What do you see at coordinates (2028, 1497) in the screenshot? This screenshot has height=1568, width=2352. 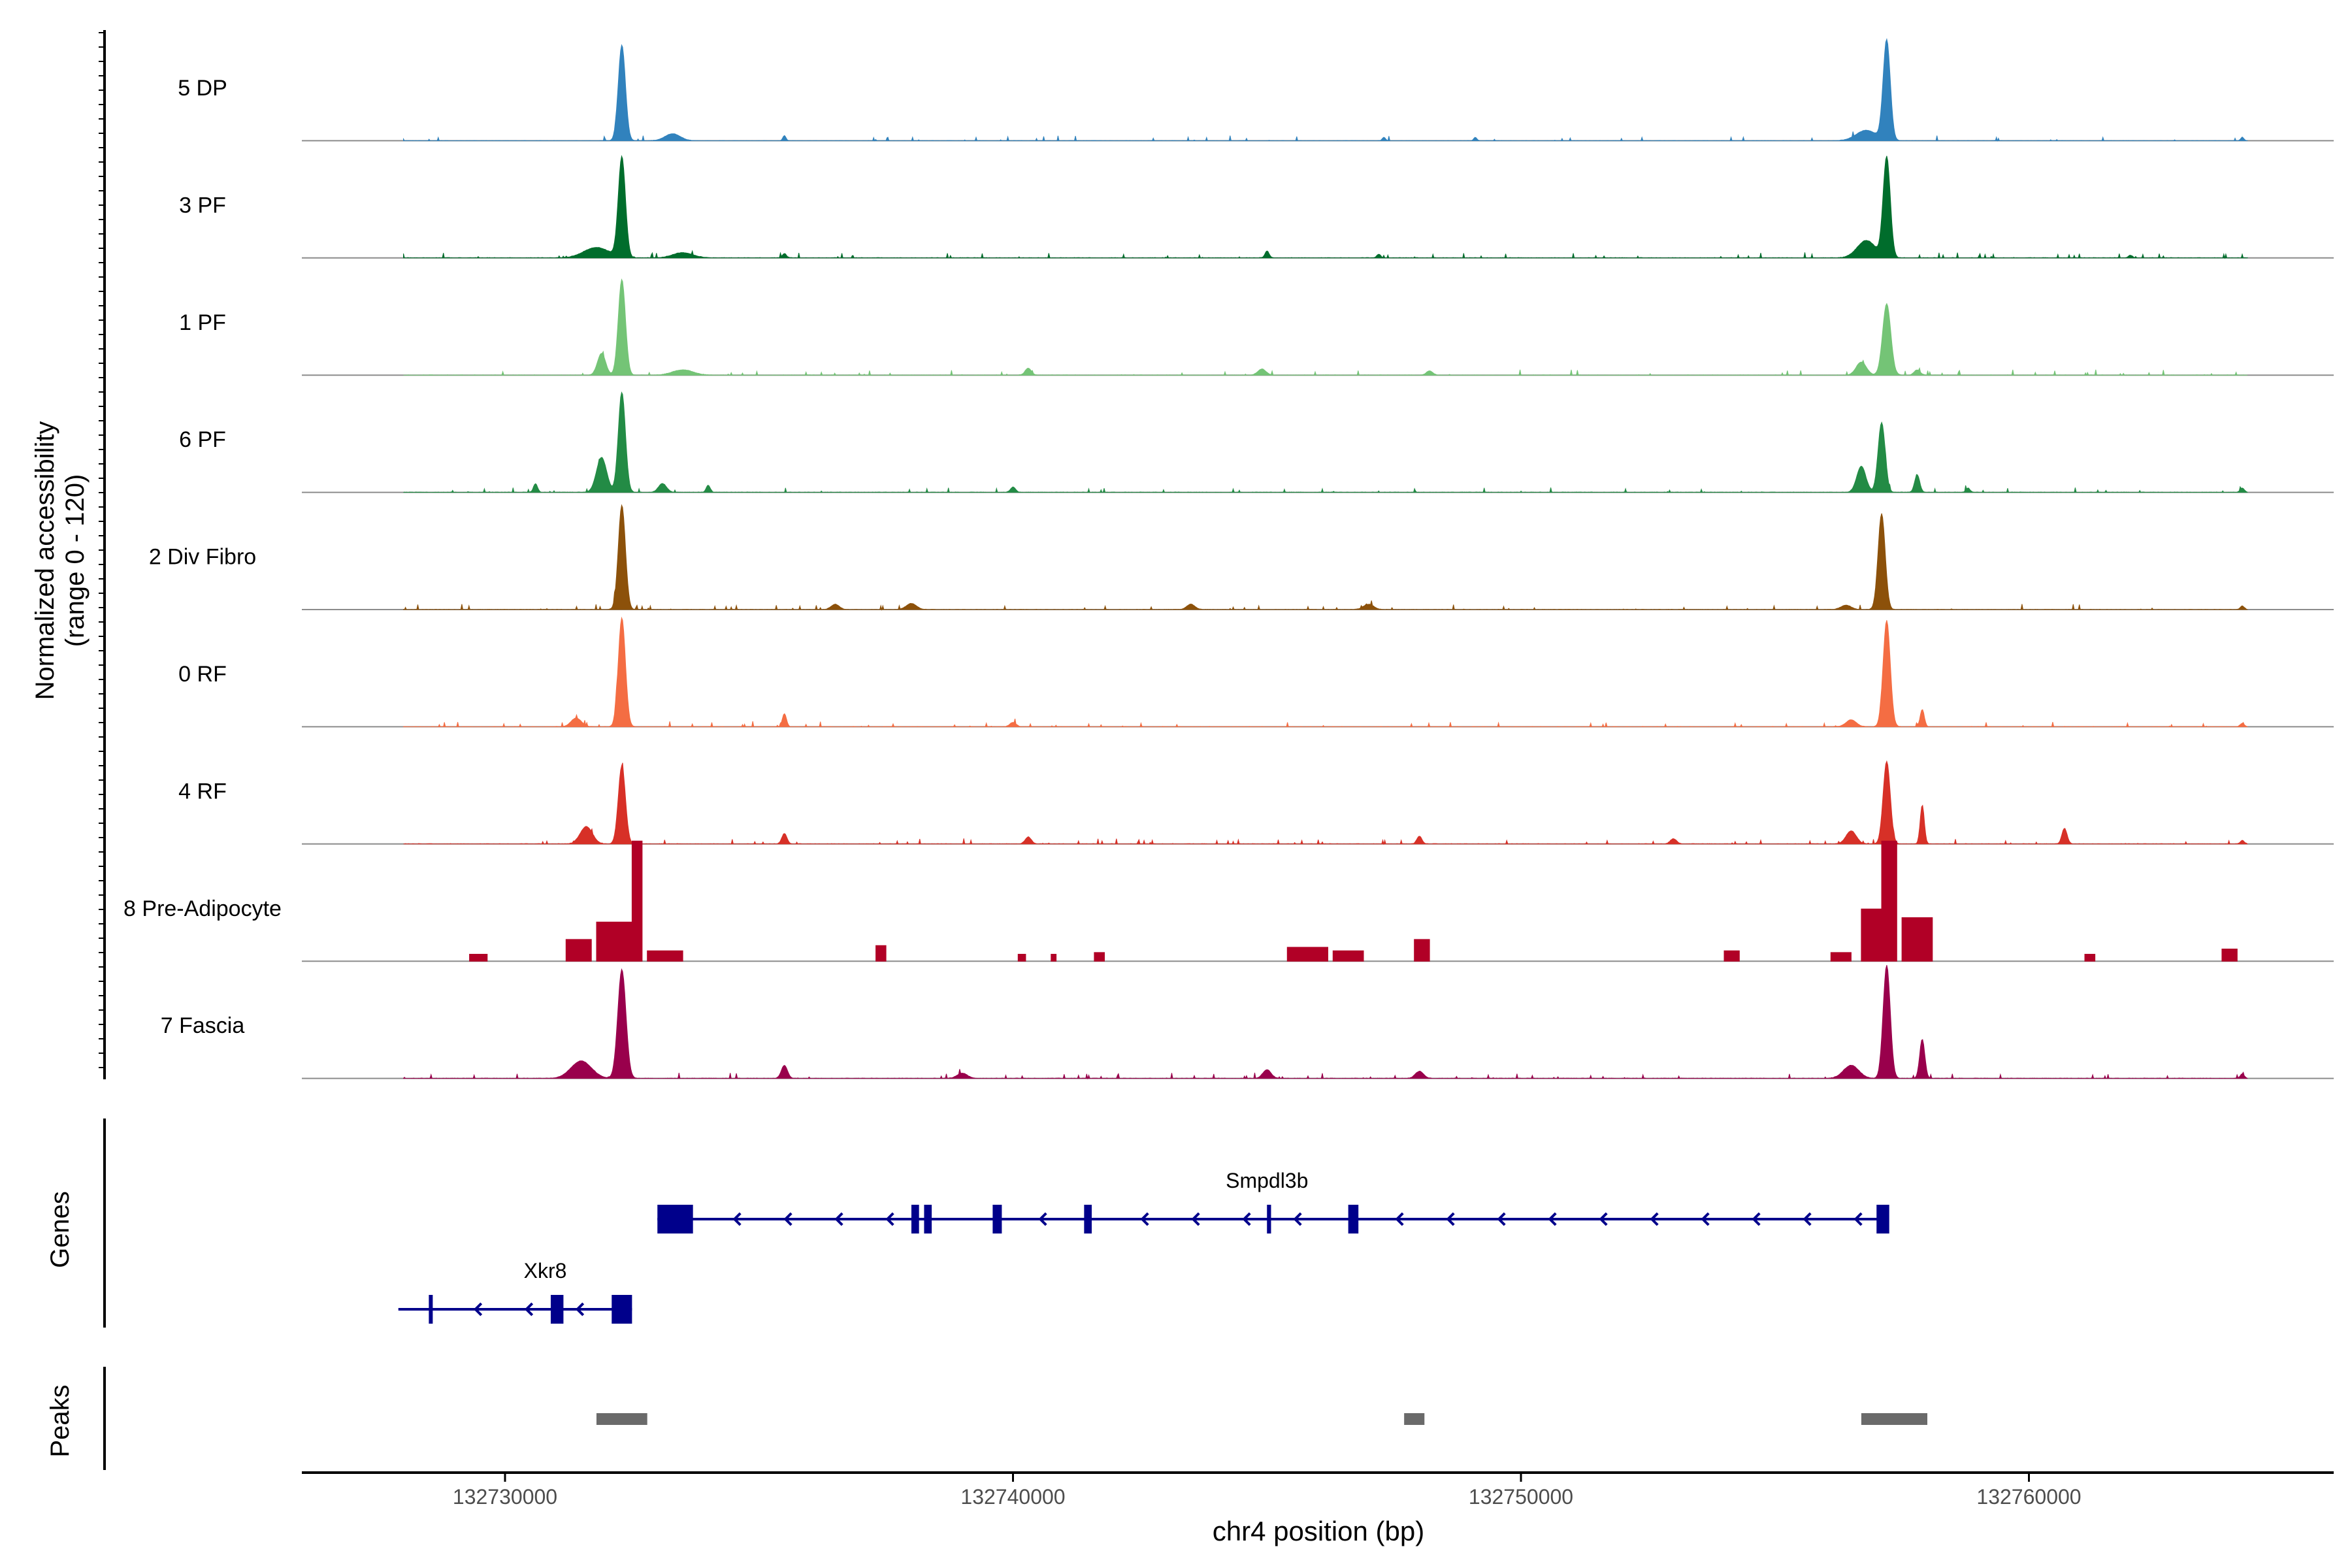 I see `x-tick-label: 132760000` at bounding box center [2028, 1497].